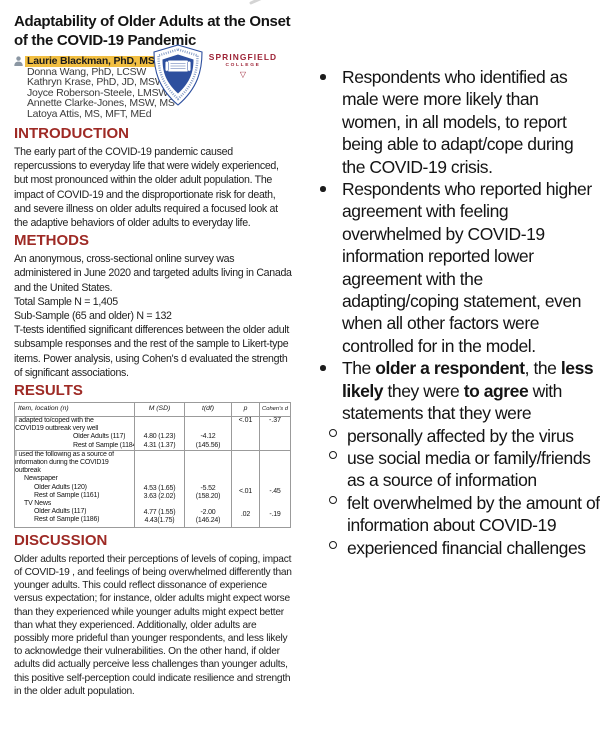 Image resolution: width=600 pixels, height=747 pixels. I want to click on table-line: outbreak, so click(28, 471).